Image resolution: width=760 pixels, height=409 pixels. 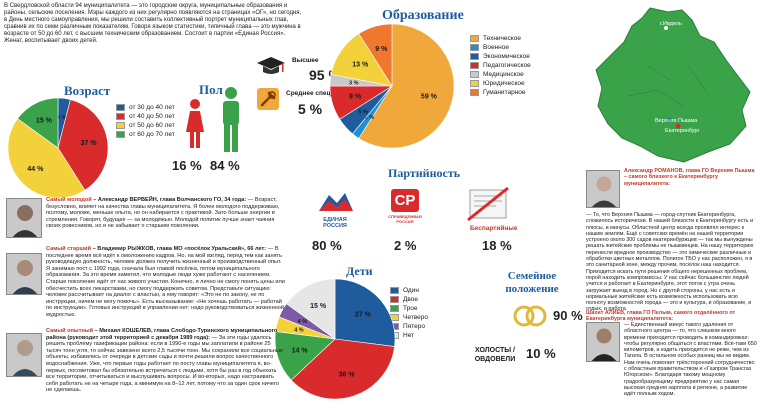 I want to click on education-legend-label-3: Педагогическое, so click(x=507, y=65).